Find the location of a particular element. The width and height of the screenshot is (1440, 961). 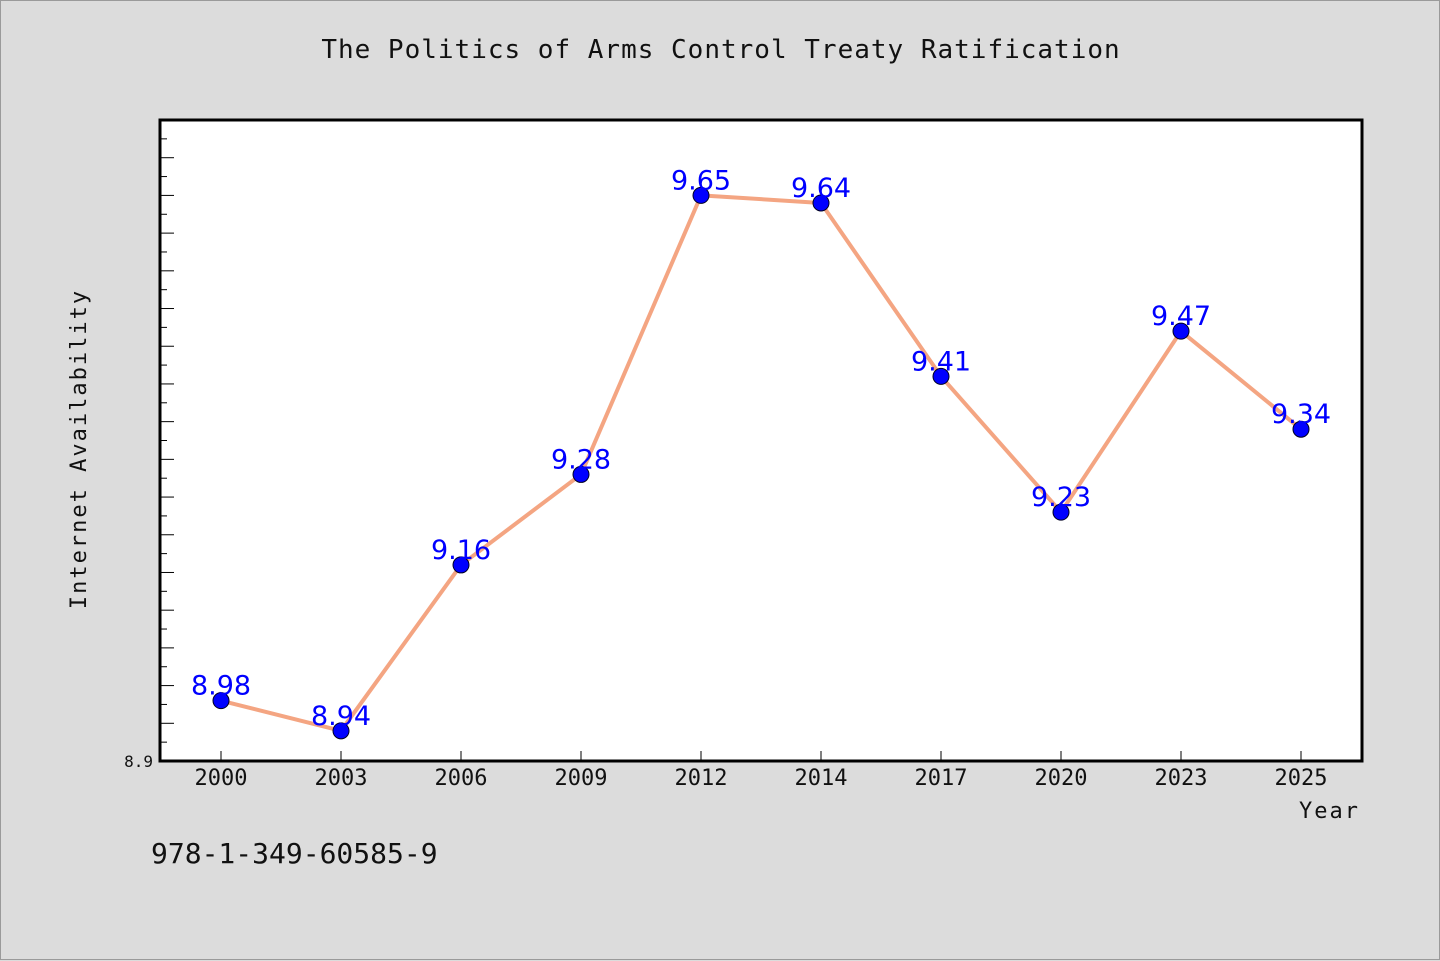

data-label: 9.23 is located at coordinates (1061, 497).